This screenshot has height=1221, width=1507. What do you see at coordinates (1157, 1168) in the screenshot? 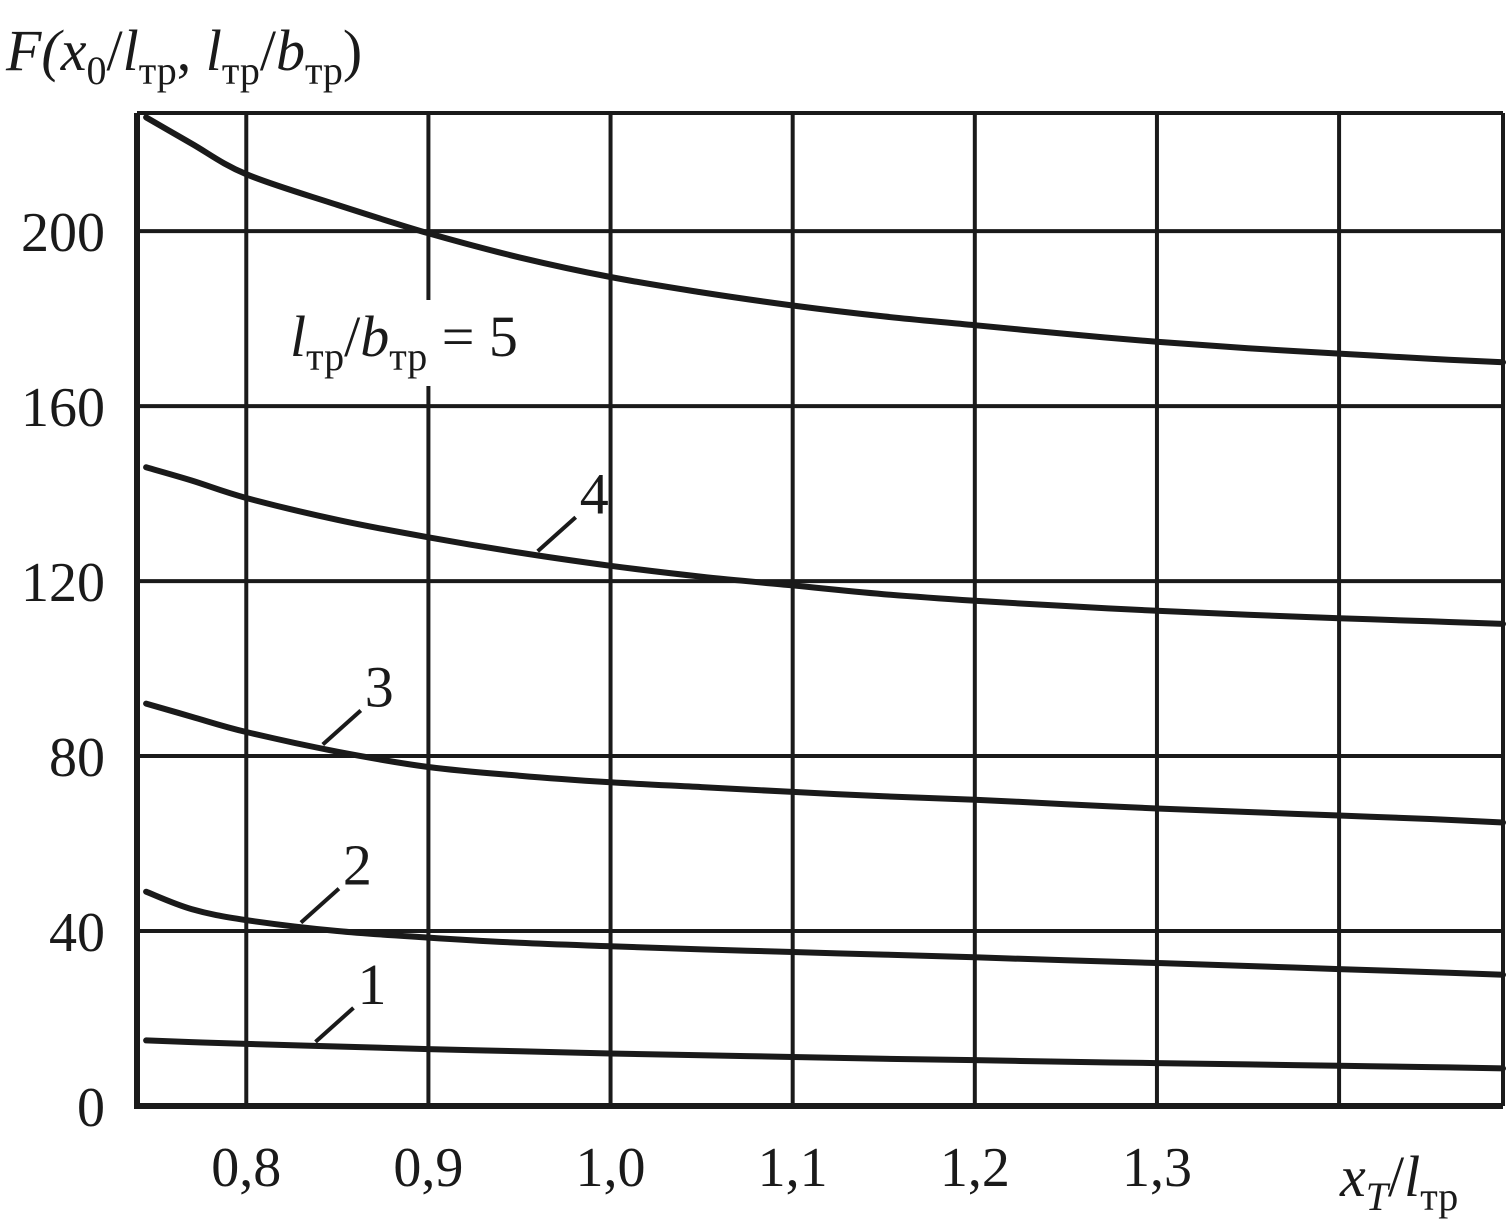
I see `x-tick-label-5: 1,3` at bounding box center [1157, 1168].